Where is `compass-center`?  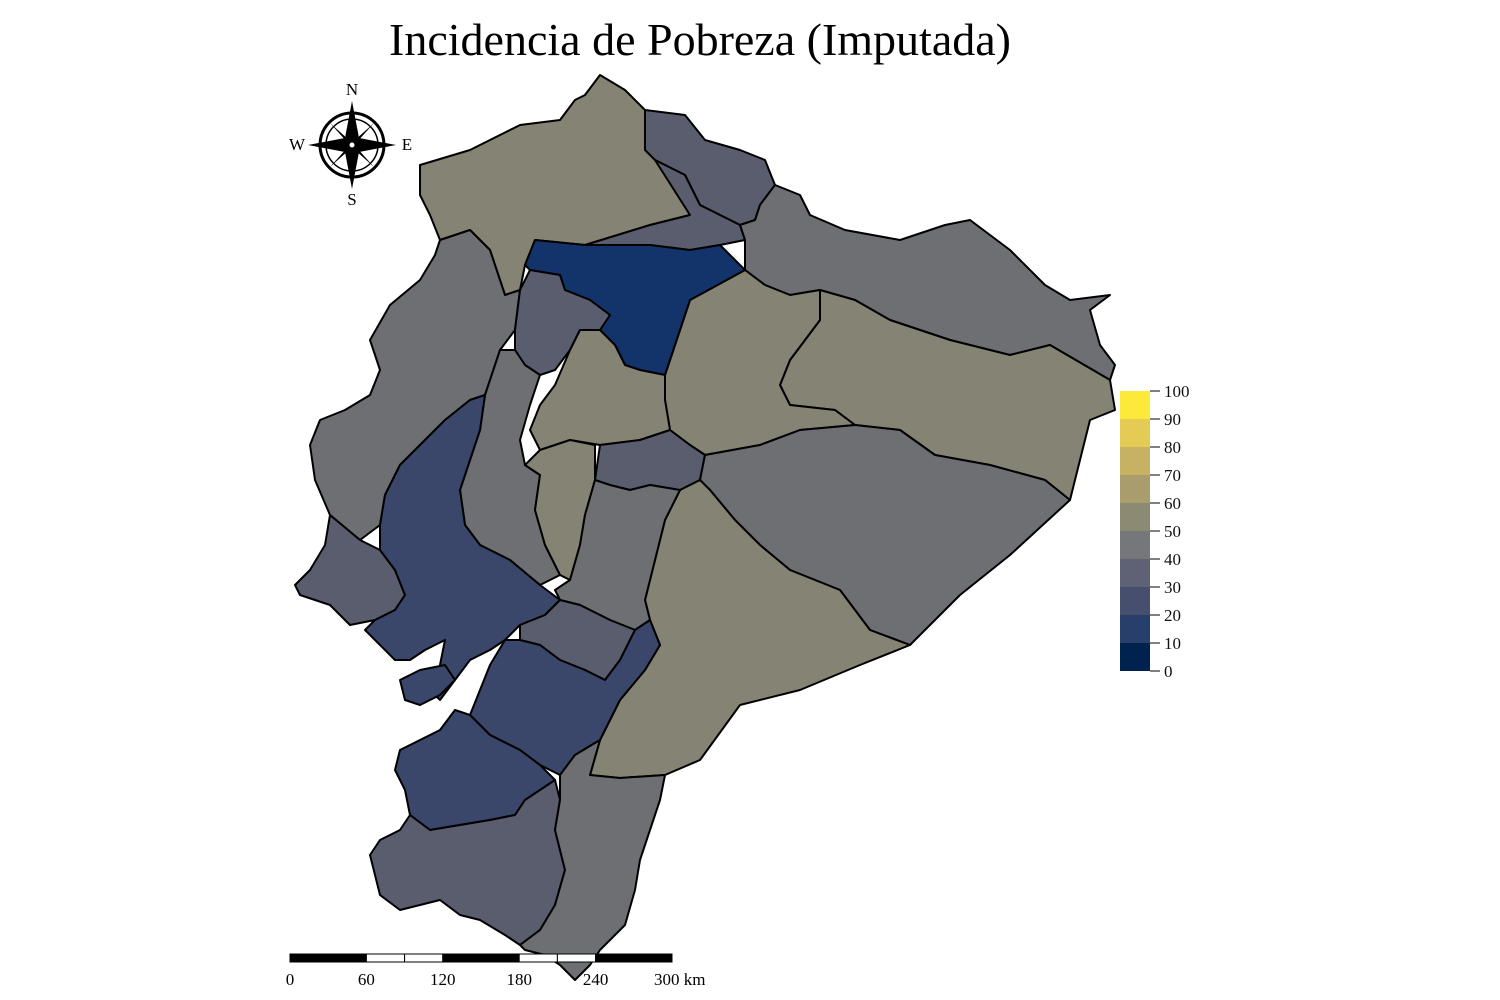 compass-center is located at coordinates (352, 145).